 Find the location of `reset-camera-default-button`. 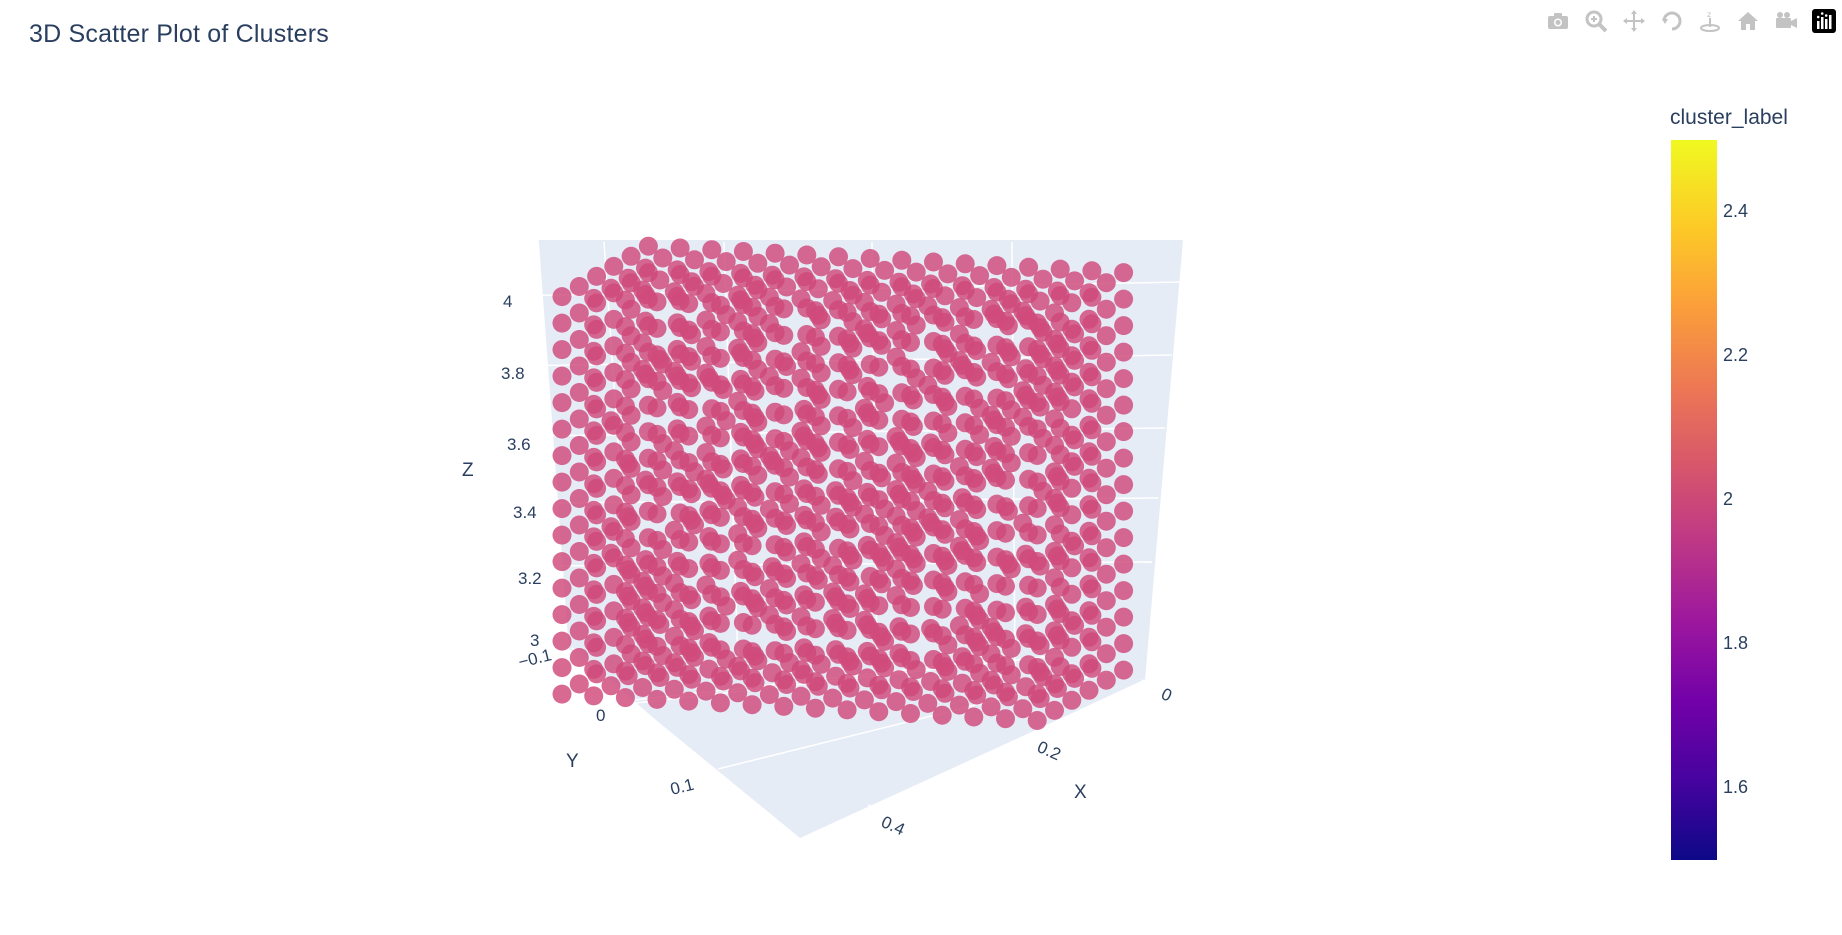

reset-camera-default-button is located at coordinates (1748, 21).